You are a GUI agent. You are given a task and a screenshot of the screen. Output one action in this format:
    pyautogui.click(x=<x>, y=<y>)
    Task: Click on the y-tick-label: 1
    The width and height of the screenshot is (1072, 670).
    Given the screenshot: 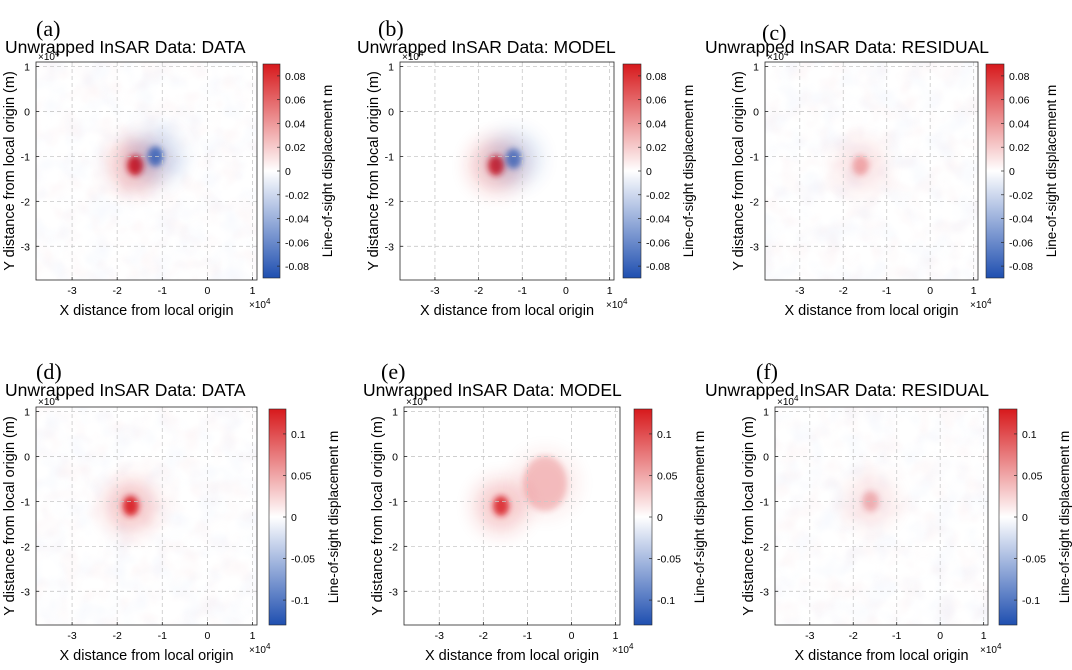 What is the action you would take?
    pyautogui.click(x=395, y=412)
    